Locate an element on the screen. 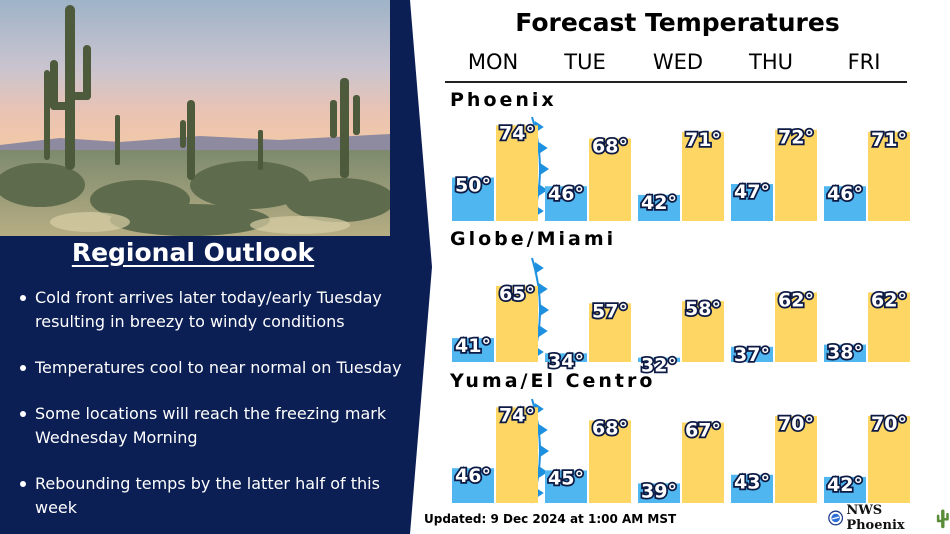 The image size is (950, 534). high-temp-label: 72° is located at coordinates (796, 138).